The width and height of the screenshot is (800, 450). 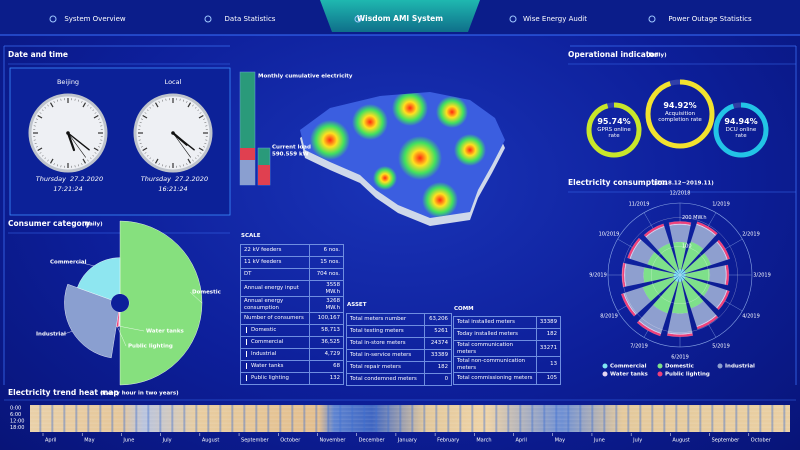 I want to click on polar-category: 2/2019, so click(x=751, y=235).